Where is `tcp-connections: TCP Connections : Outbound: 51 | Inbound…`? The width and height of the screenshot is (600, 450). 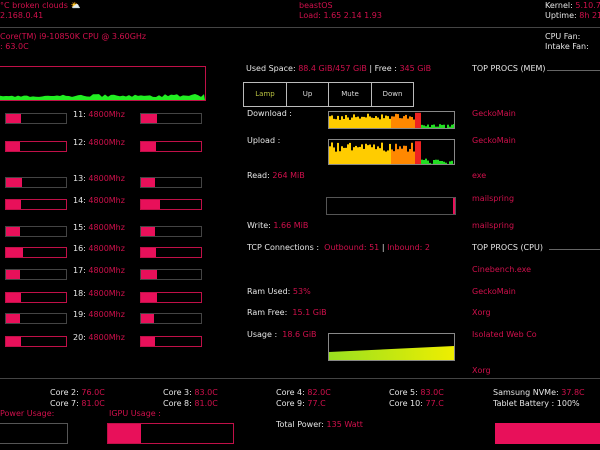
tcp-connections: TCP Connections : Outbound: 51 | Inbound… is located at coordinates (338, 247).